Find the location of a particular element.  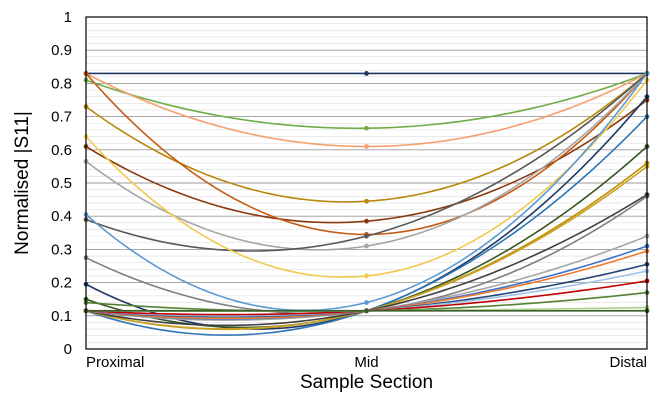

y-tick-label: 0.9 is located at coordinates (61, 50).